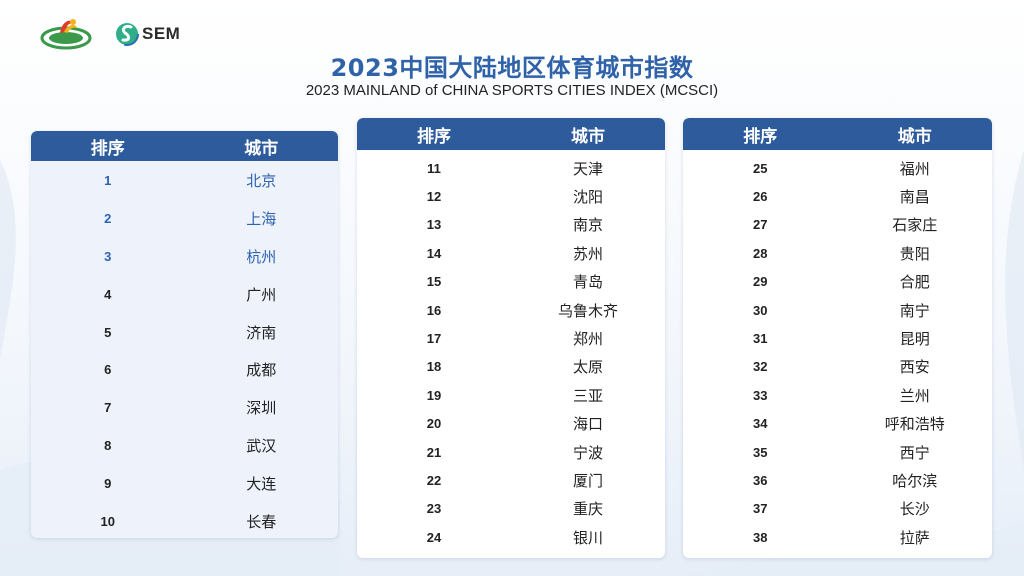 This screenshot has height=576, width=1024. What do you see at coordinates (837, 196) in the screenshot?
I see `table-row: 26 南昌` at bounding box center [837, 196].